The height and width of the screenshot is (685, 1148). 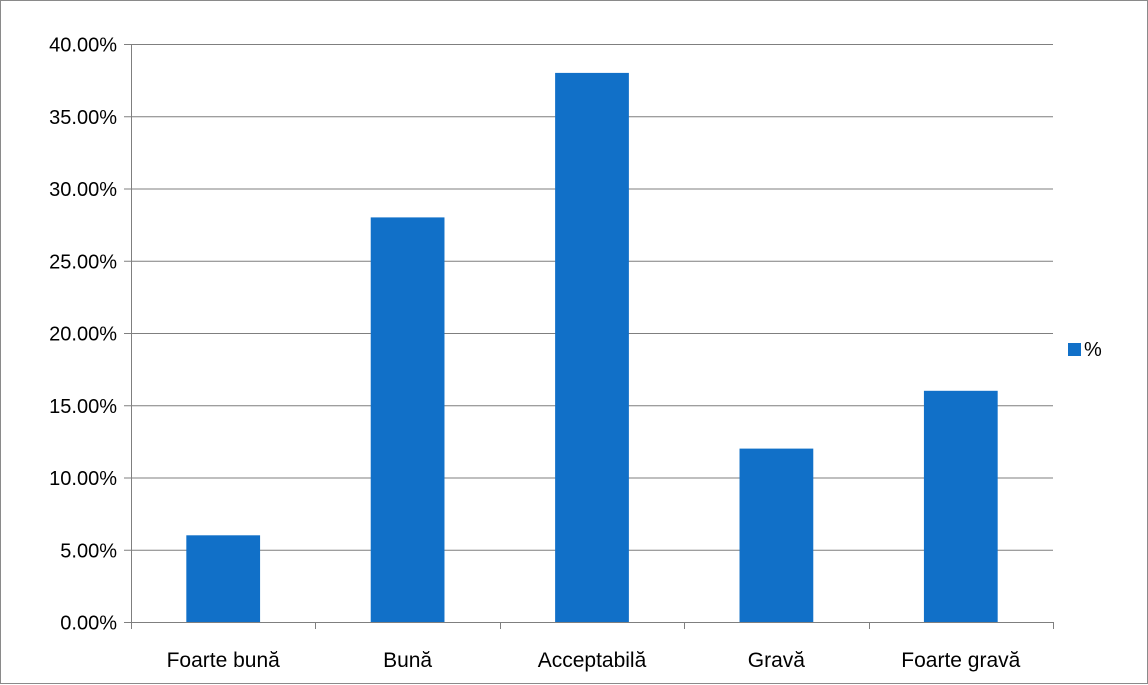 What do you see at coordinates (88, 551) in the screenshot?
I see `y-tick-label: 5.00%` at bounding box center [88, 551].